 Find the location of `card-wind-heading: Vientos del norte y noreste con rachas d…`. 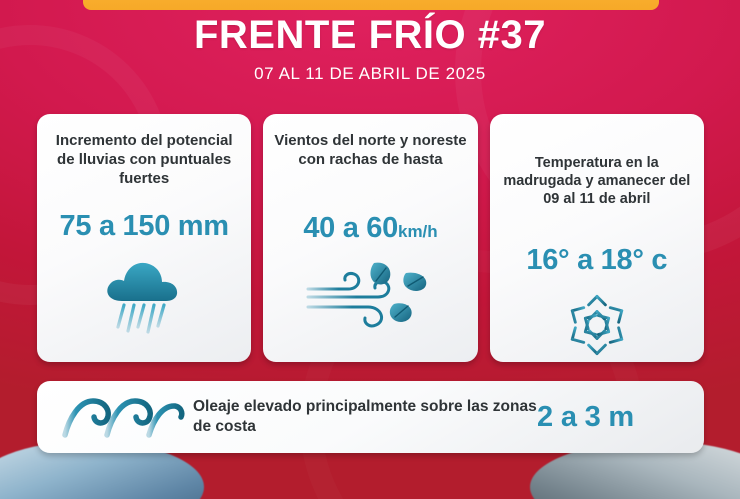

card-wind-heading: Vientos del norte y noreste con rachas d… is located at coordinates (370, 150).